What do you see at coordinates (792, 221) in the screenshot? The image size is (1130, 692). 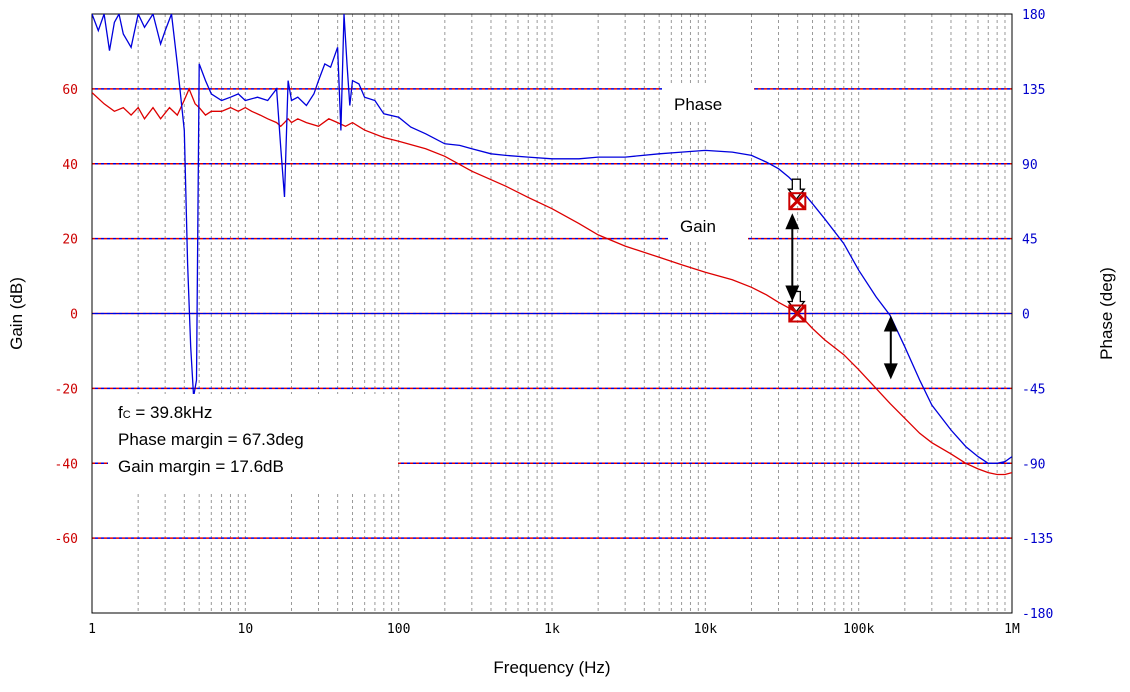 I see `phase-margin-arrow-head-up` at bounding box center [792, 221].